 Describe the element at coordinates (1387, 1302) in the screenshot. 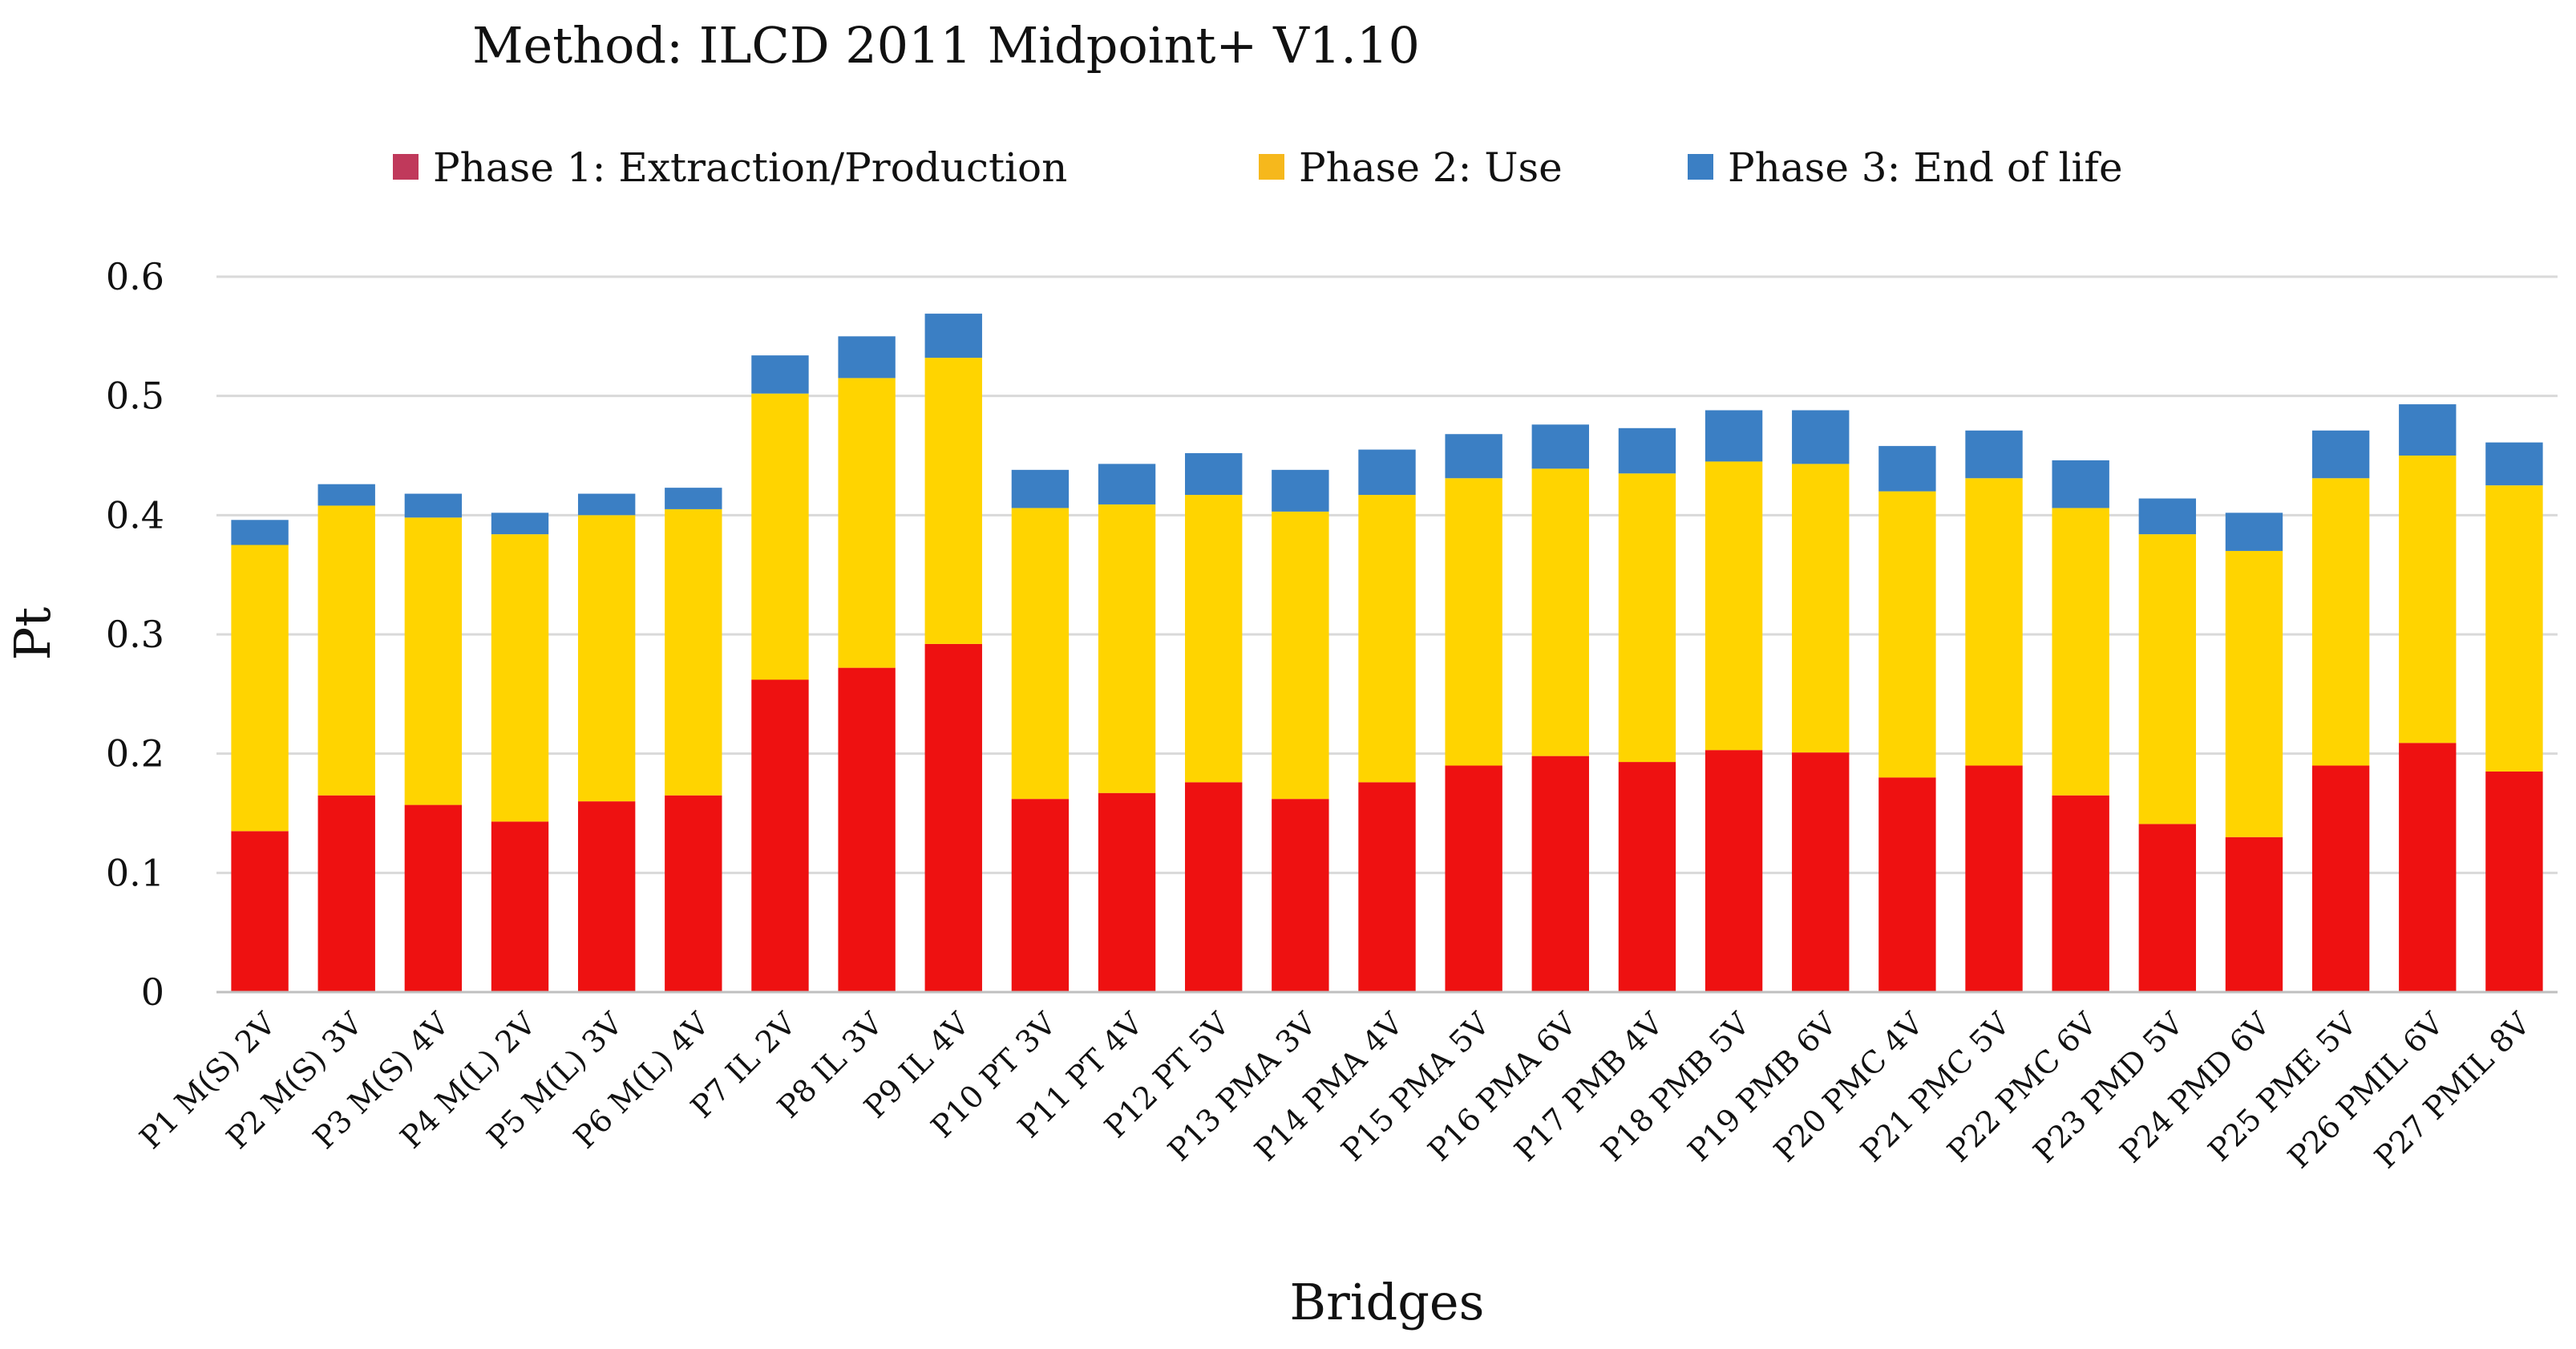

I see `x-axis-title: Bridges` at that location.